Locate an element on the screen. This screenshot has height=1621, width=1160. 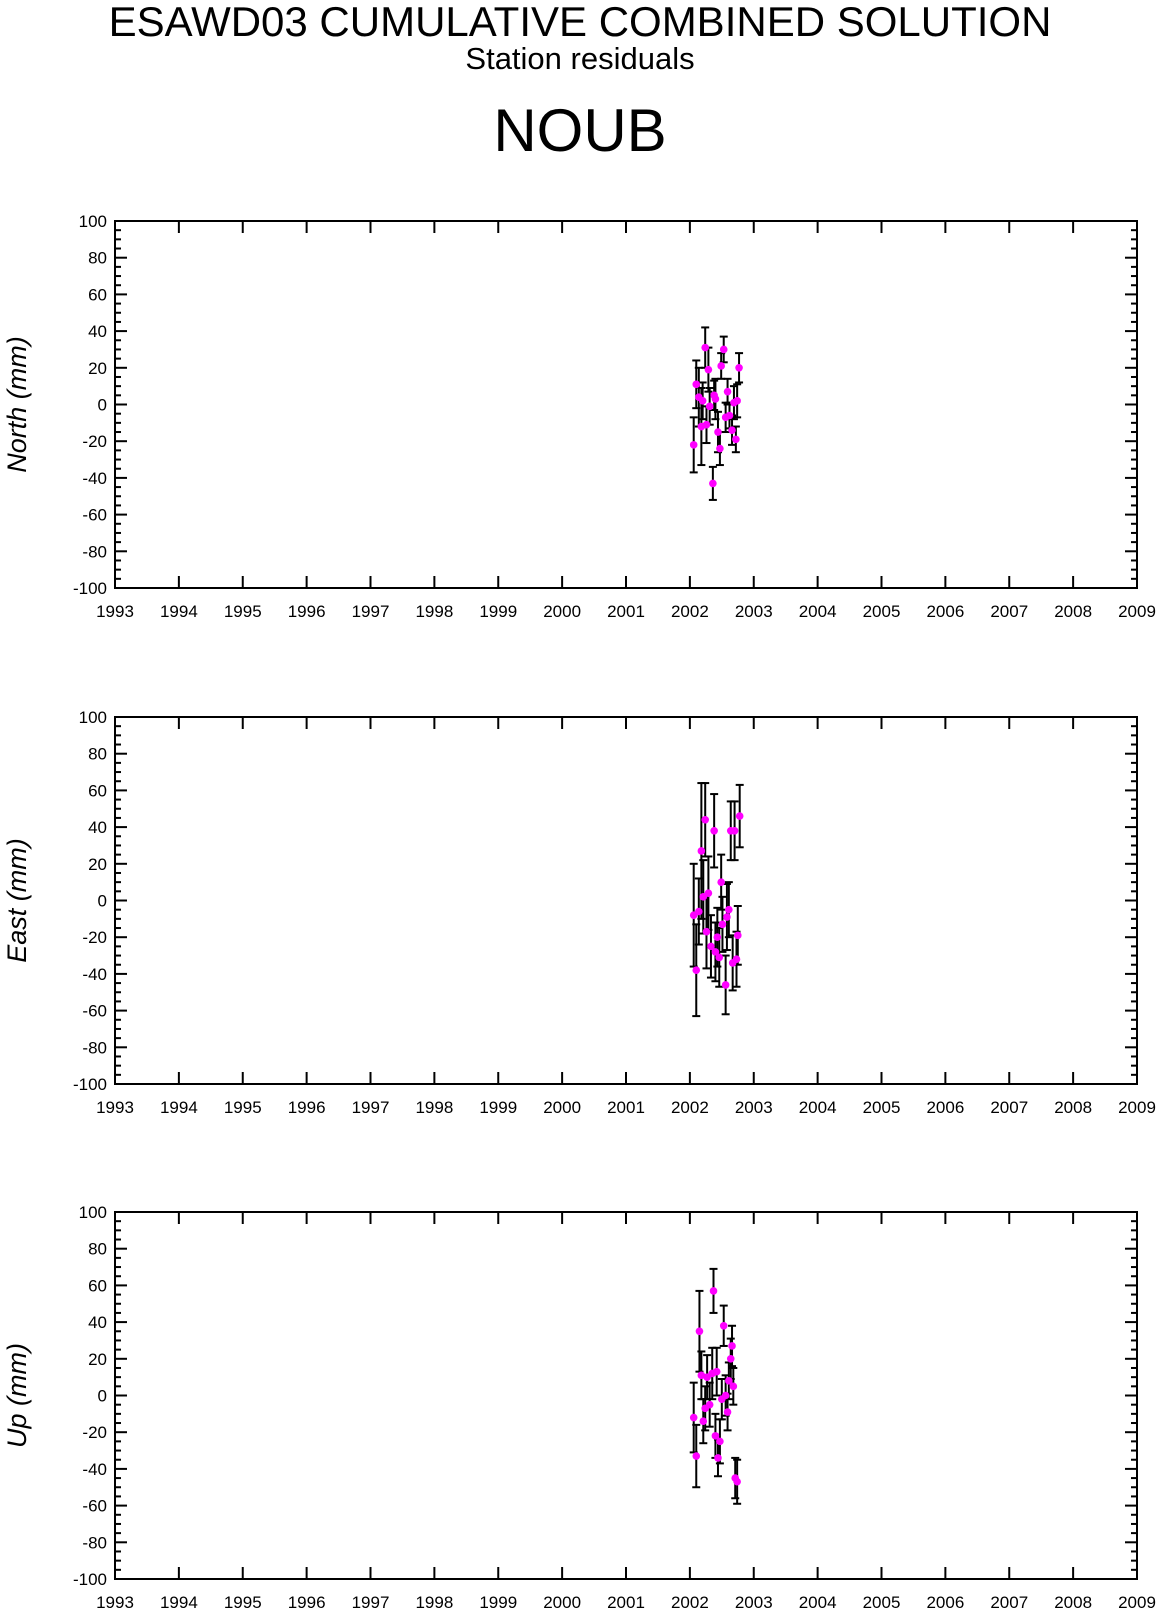
chart-subtitle: Station residuals is located at coordinates (580, 58).